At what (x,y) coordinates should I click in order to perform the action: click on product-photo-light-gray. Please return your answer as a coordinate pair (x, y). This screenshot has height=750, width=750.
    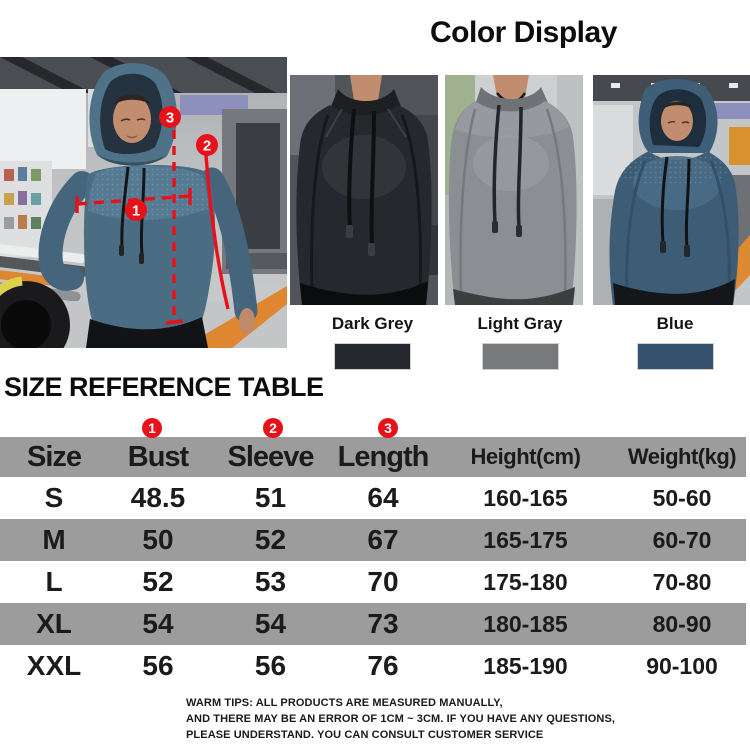
    Looking at the image, I should click on (514, 190).